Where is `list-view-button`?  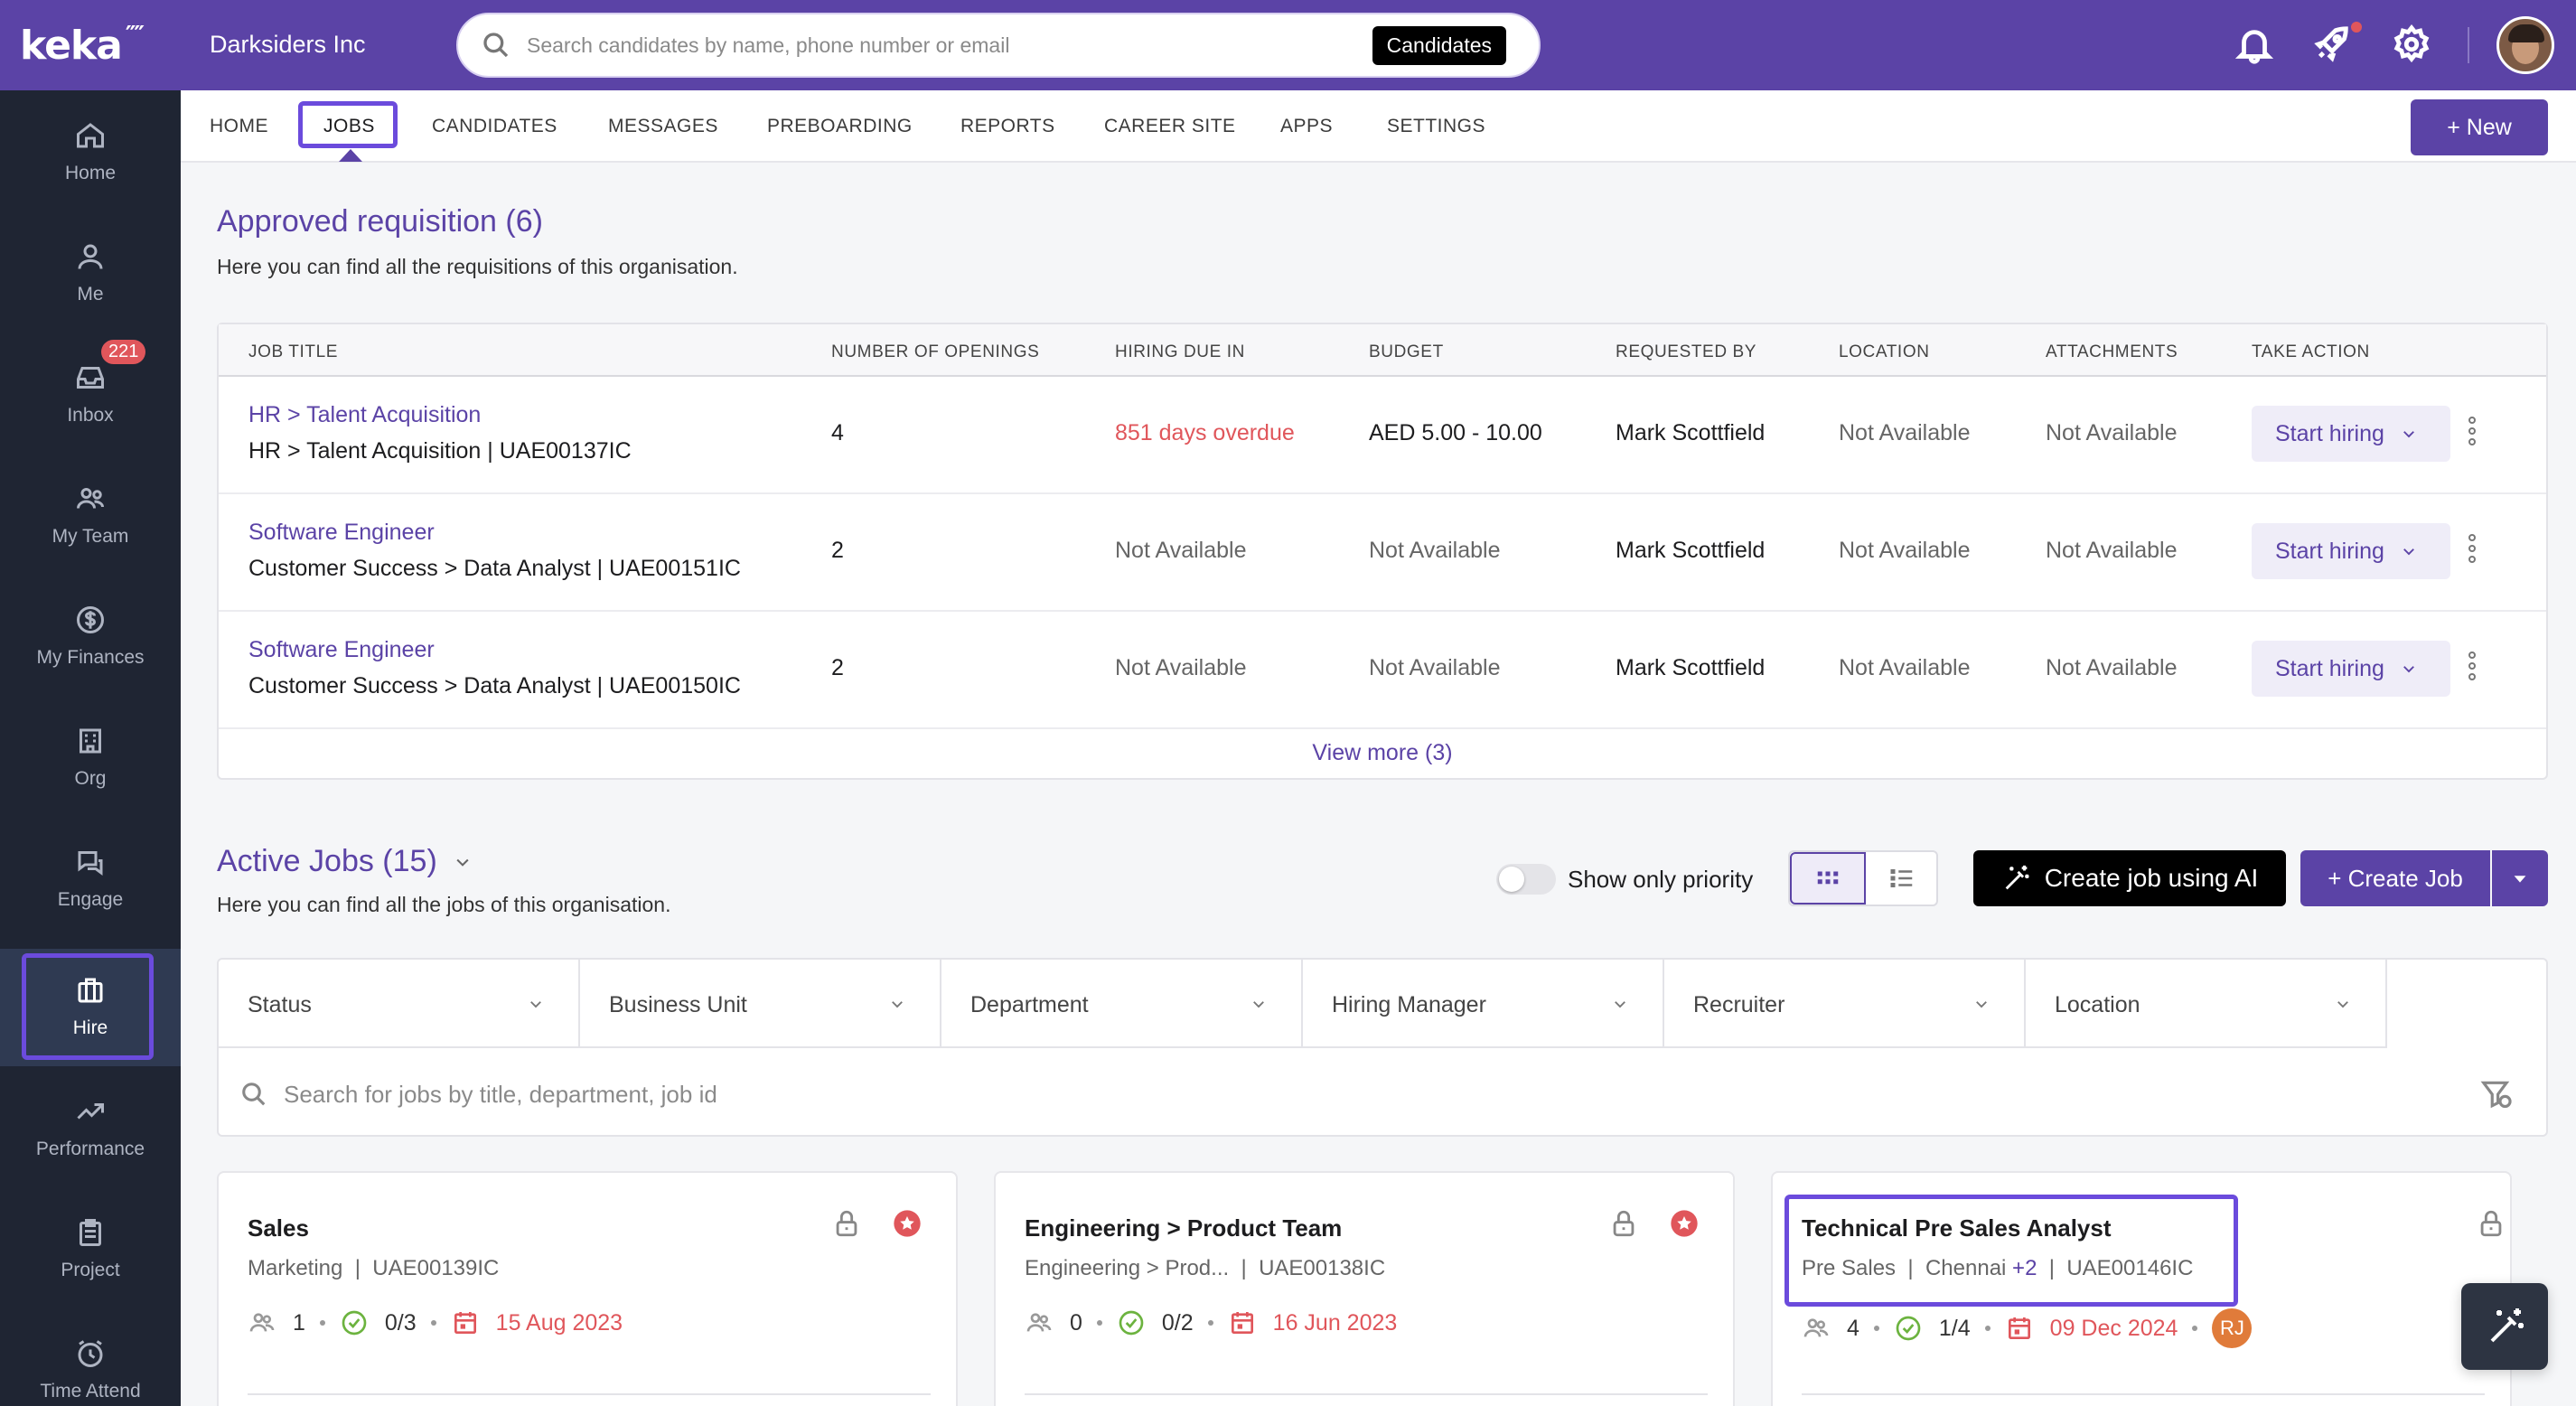
list-view-button is located at coordinates (1902, 878).